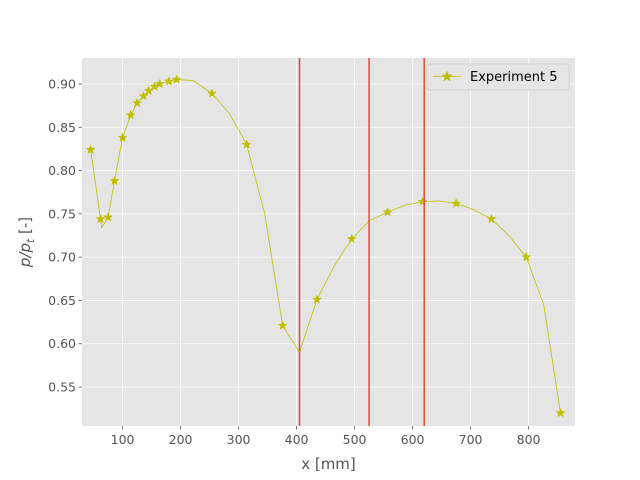 The width and height of the screenshot is (640, 480). I want to click on legend-star-marker, so click(447, 76).